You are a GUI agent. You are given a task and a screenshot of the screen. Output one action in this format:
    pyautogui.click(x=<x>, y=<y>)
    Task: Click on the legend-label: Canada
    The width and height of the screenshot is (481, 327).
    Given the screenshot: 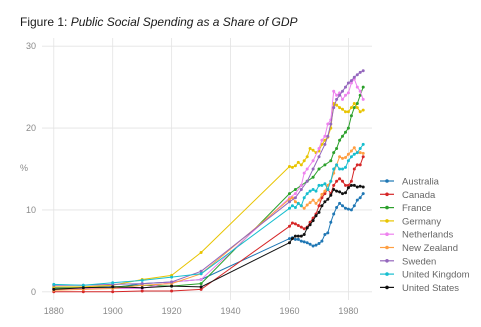 What is the action you would take?
    pyautogui.click(x=419, y=195)
    